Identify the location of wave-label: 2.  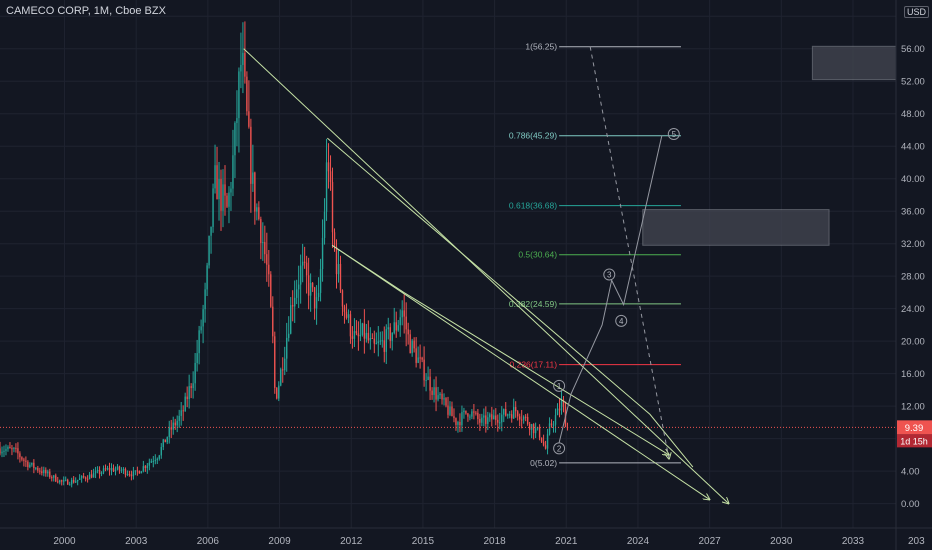
(559, 448).